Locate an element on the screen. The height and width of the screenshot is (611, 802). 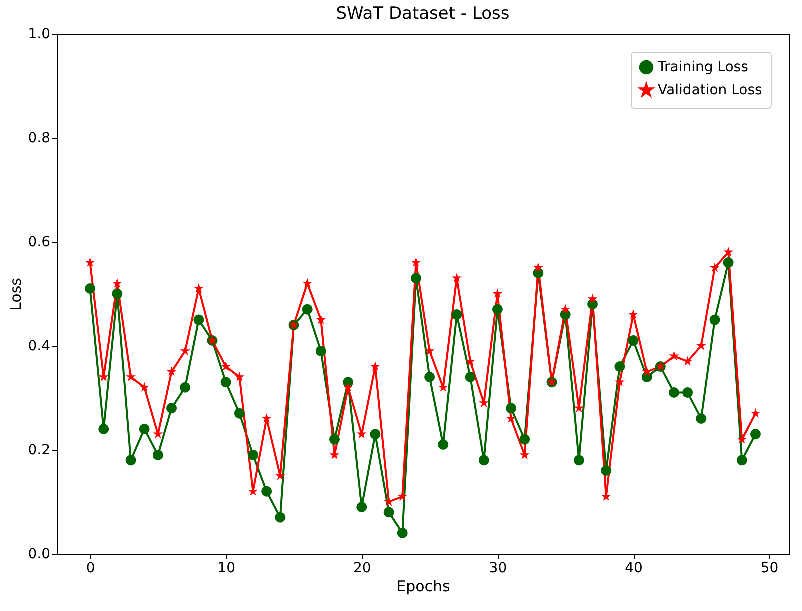
y-tick-label: 0.2 is located at coordinates (39, 450).